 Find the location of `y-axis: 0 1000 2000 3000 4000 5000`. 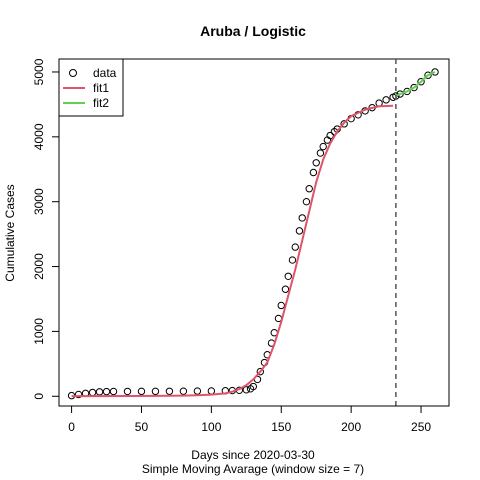

y-axis: 0 1000 2000 3000 4000 5000 is located at coordinates (46, 229).